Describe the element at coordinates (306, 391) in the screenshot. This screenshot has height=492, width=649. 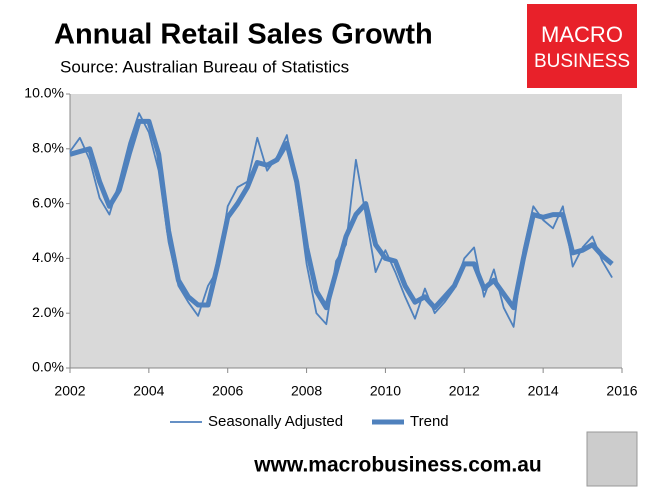
I see `x-tick-label: 2008` at that location.